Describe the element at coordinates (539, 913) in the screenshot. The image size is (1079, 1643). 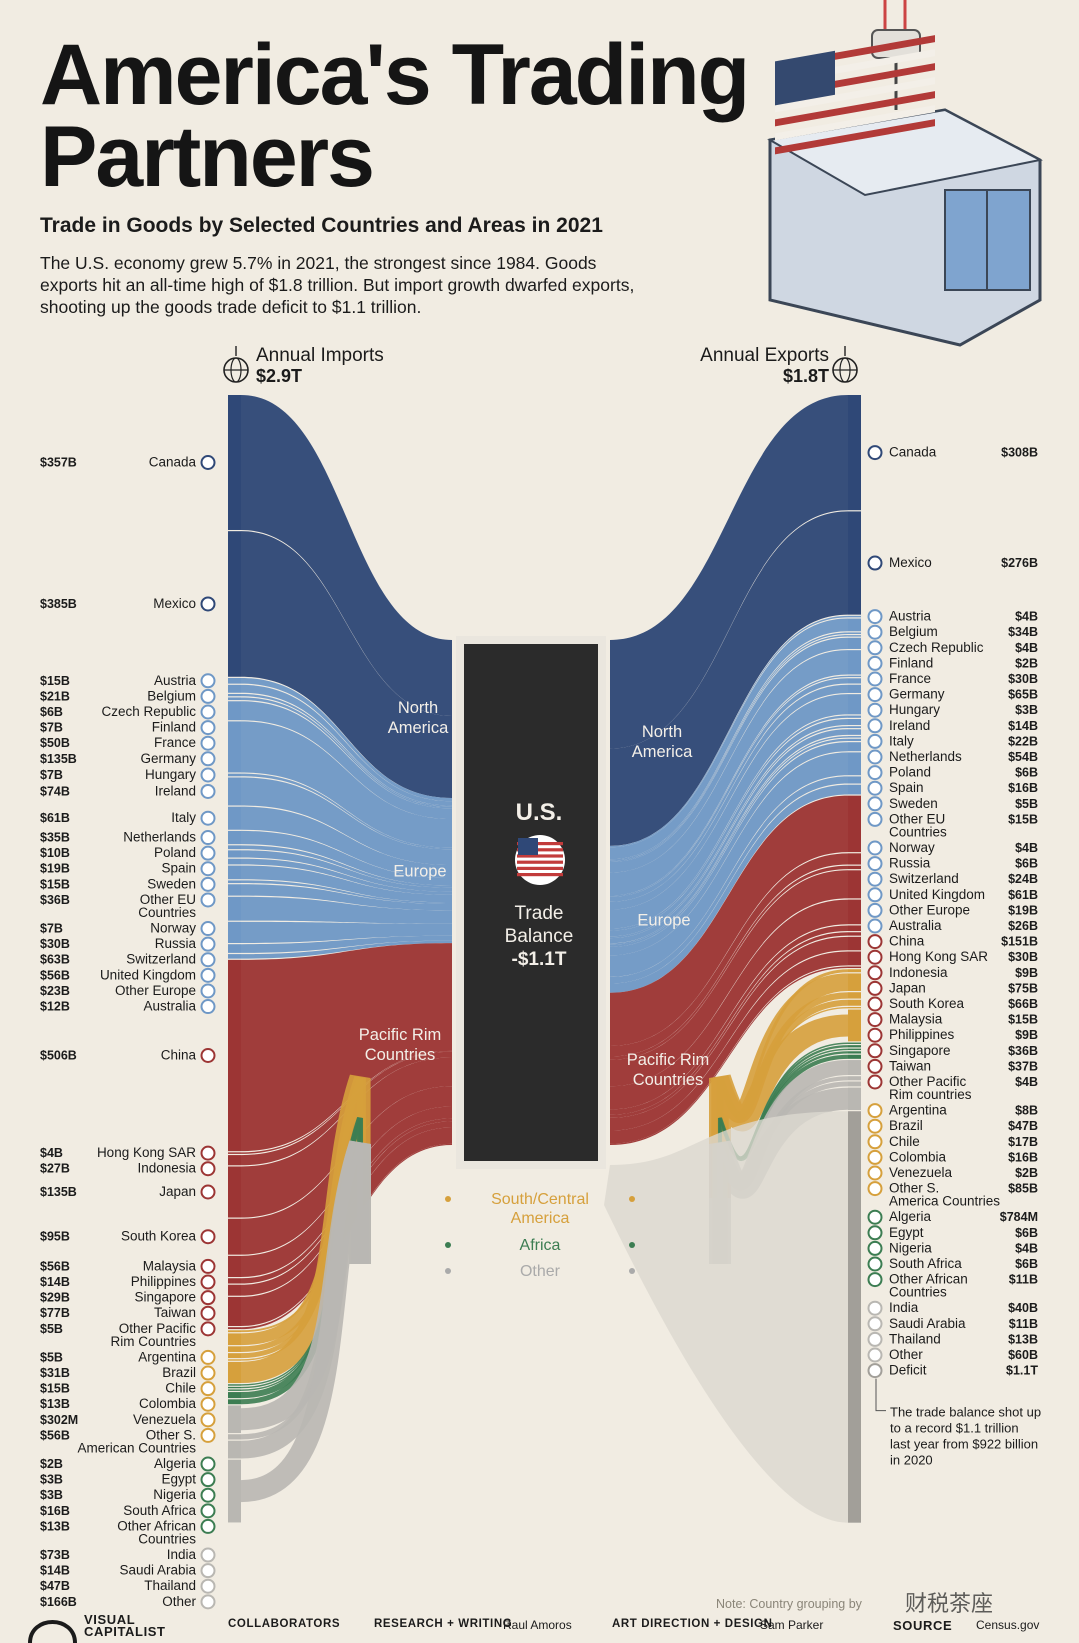
I see `center-line1: Trade` at that location.